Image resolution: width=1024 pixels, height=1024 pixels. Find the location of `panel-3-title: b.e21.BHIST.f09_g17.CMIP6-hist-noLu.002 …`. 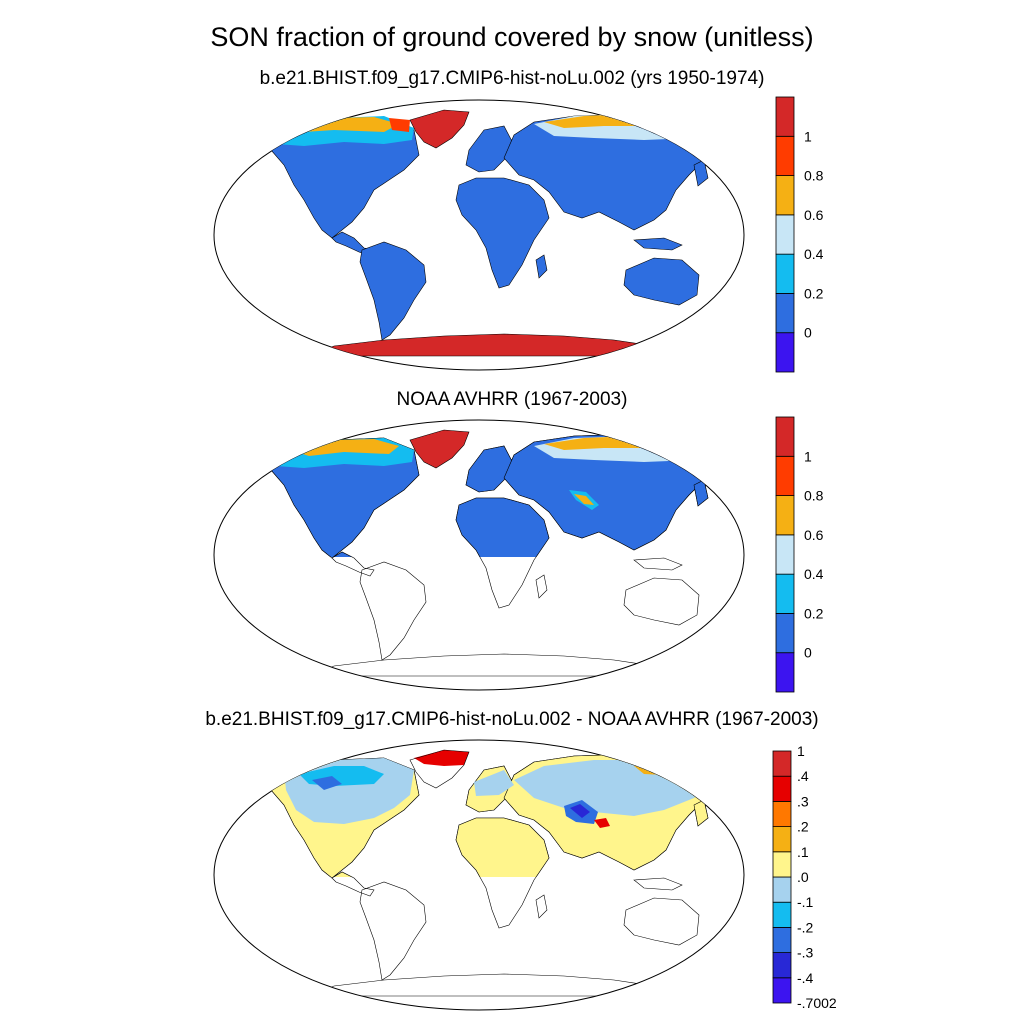

panel-3-title: b.e21.BHIST.f09_g17.CMIP6-hist-noLu.002 … is located at coordinates (512, 719).